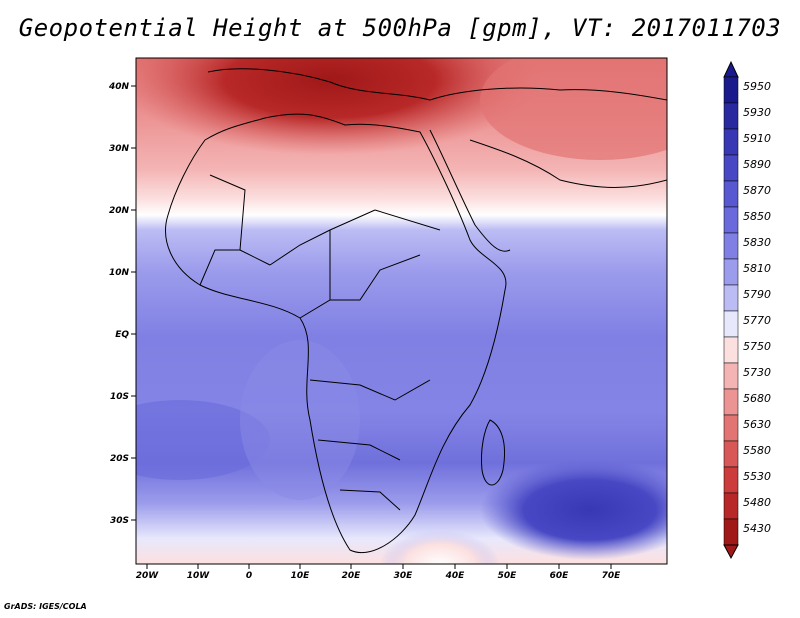  Describe the element at coordinates (560, 576) in the screenshot. I see `lon-label: 60E` at that location.